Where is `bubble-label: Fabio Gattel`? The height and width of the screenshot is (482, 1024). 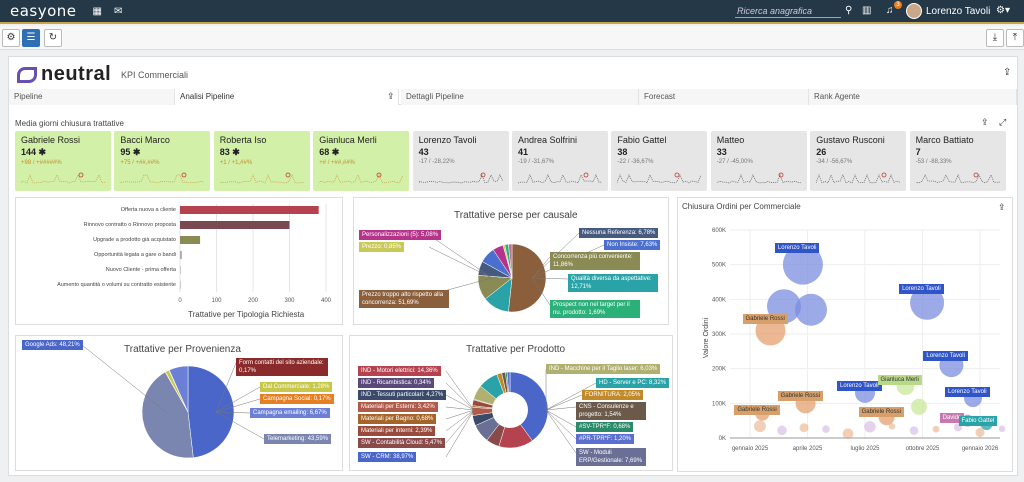 bubble-label: Fabio Gattel is located at coordinates (978, 421).